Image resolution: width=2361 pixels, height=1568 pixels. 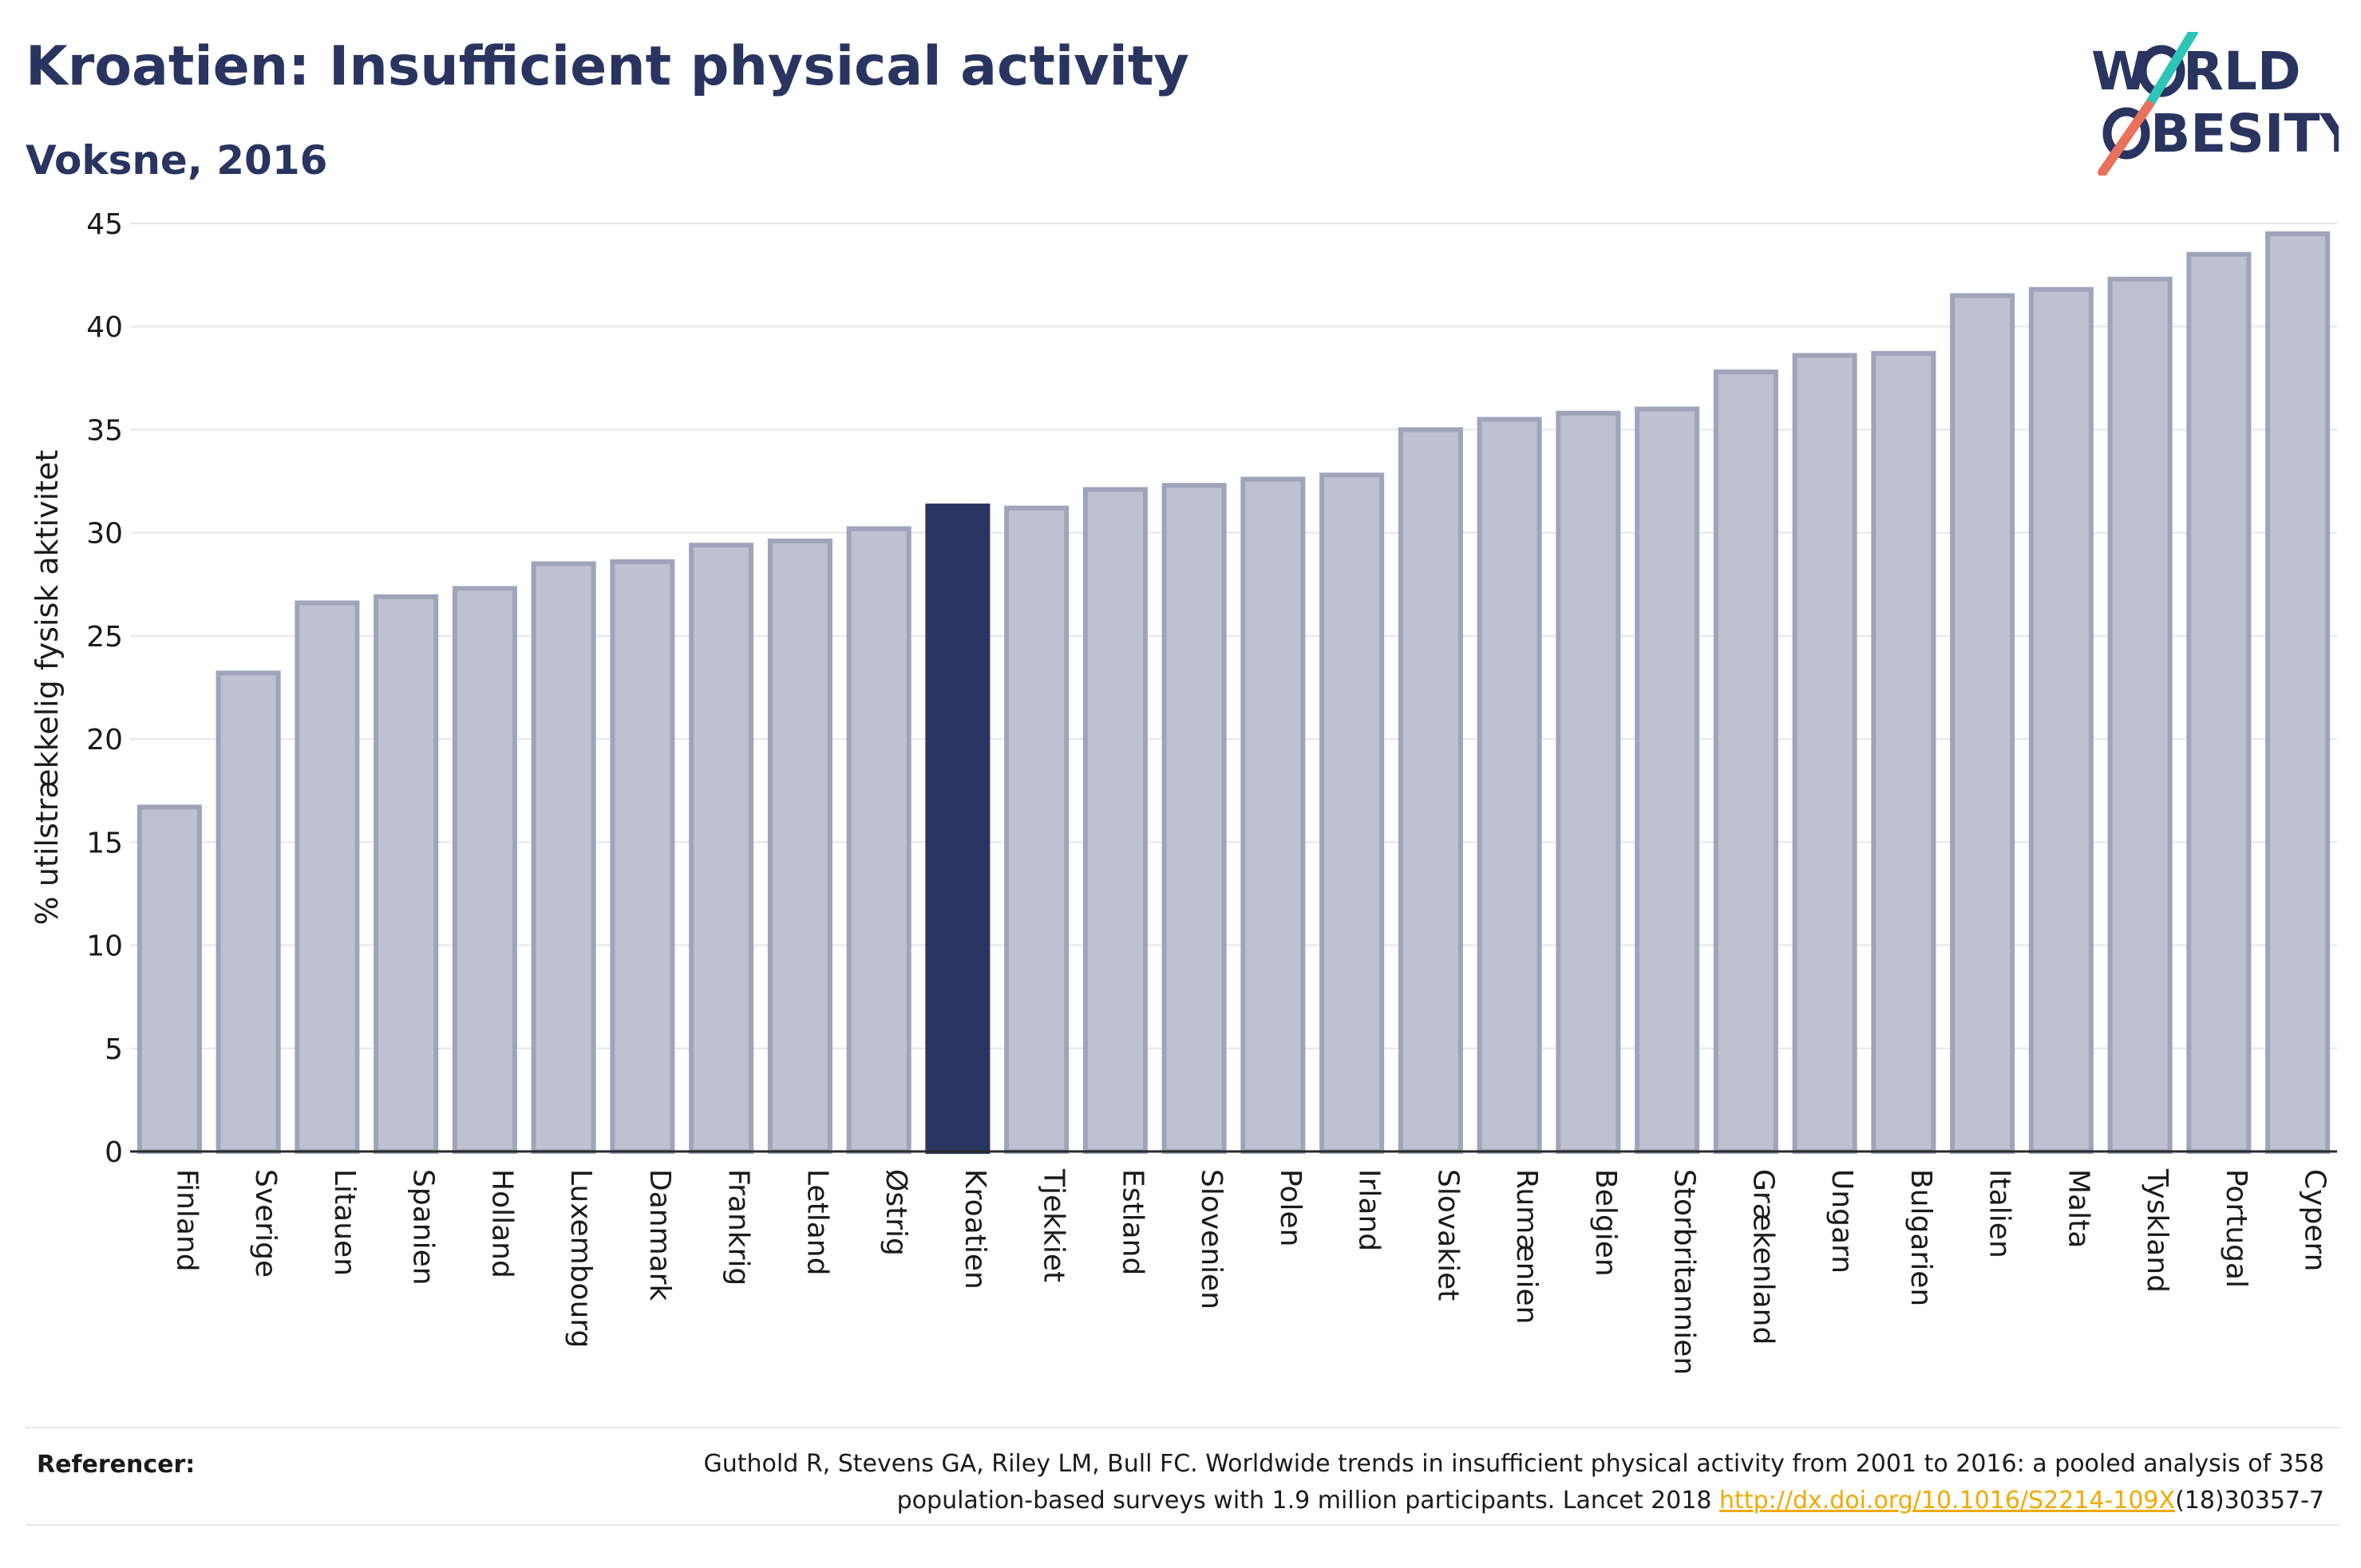 What do you see at coordinates (817, 1222) in the screenshot?
I see `x-tick-label: Letland` at bounding box center [817, 1222].